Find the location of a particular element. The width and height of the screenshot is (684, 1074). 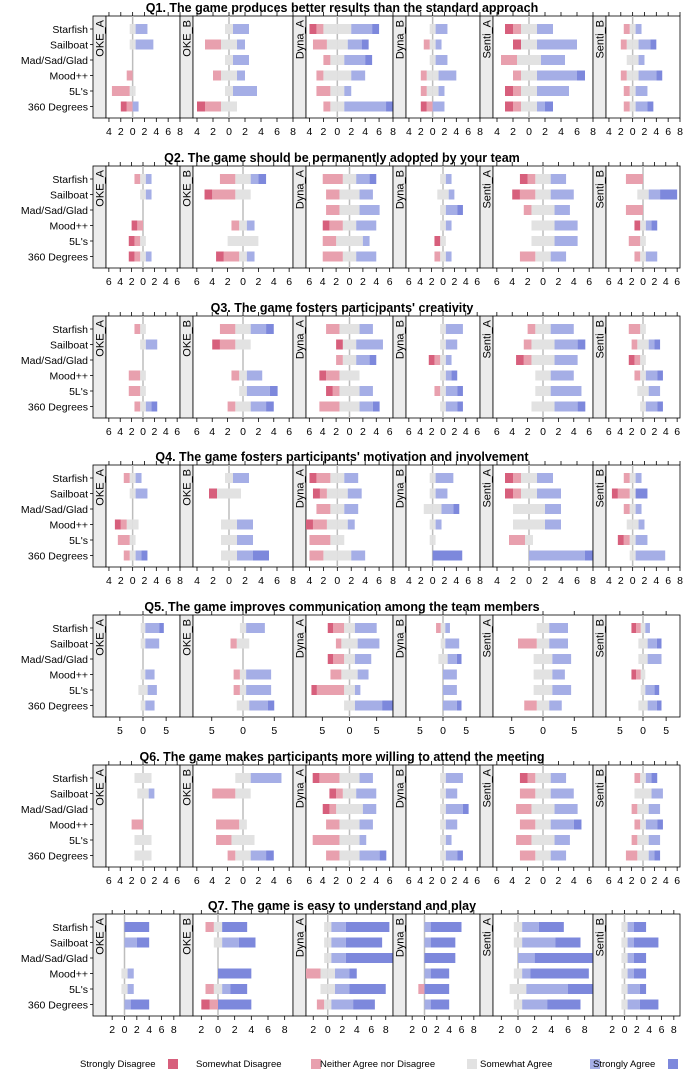

category-label: 360 Degrees is located at coordinates (58, 408).